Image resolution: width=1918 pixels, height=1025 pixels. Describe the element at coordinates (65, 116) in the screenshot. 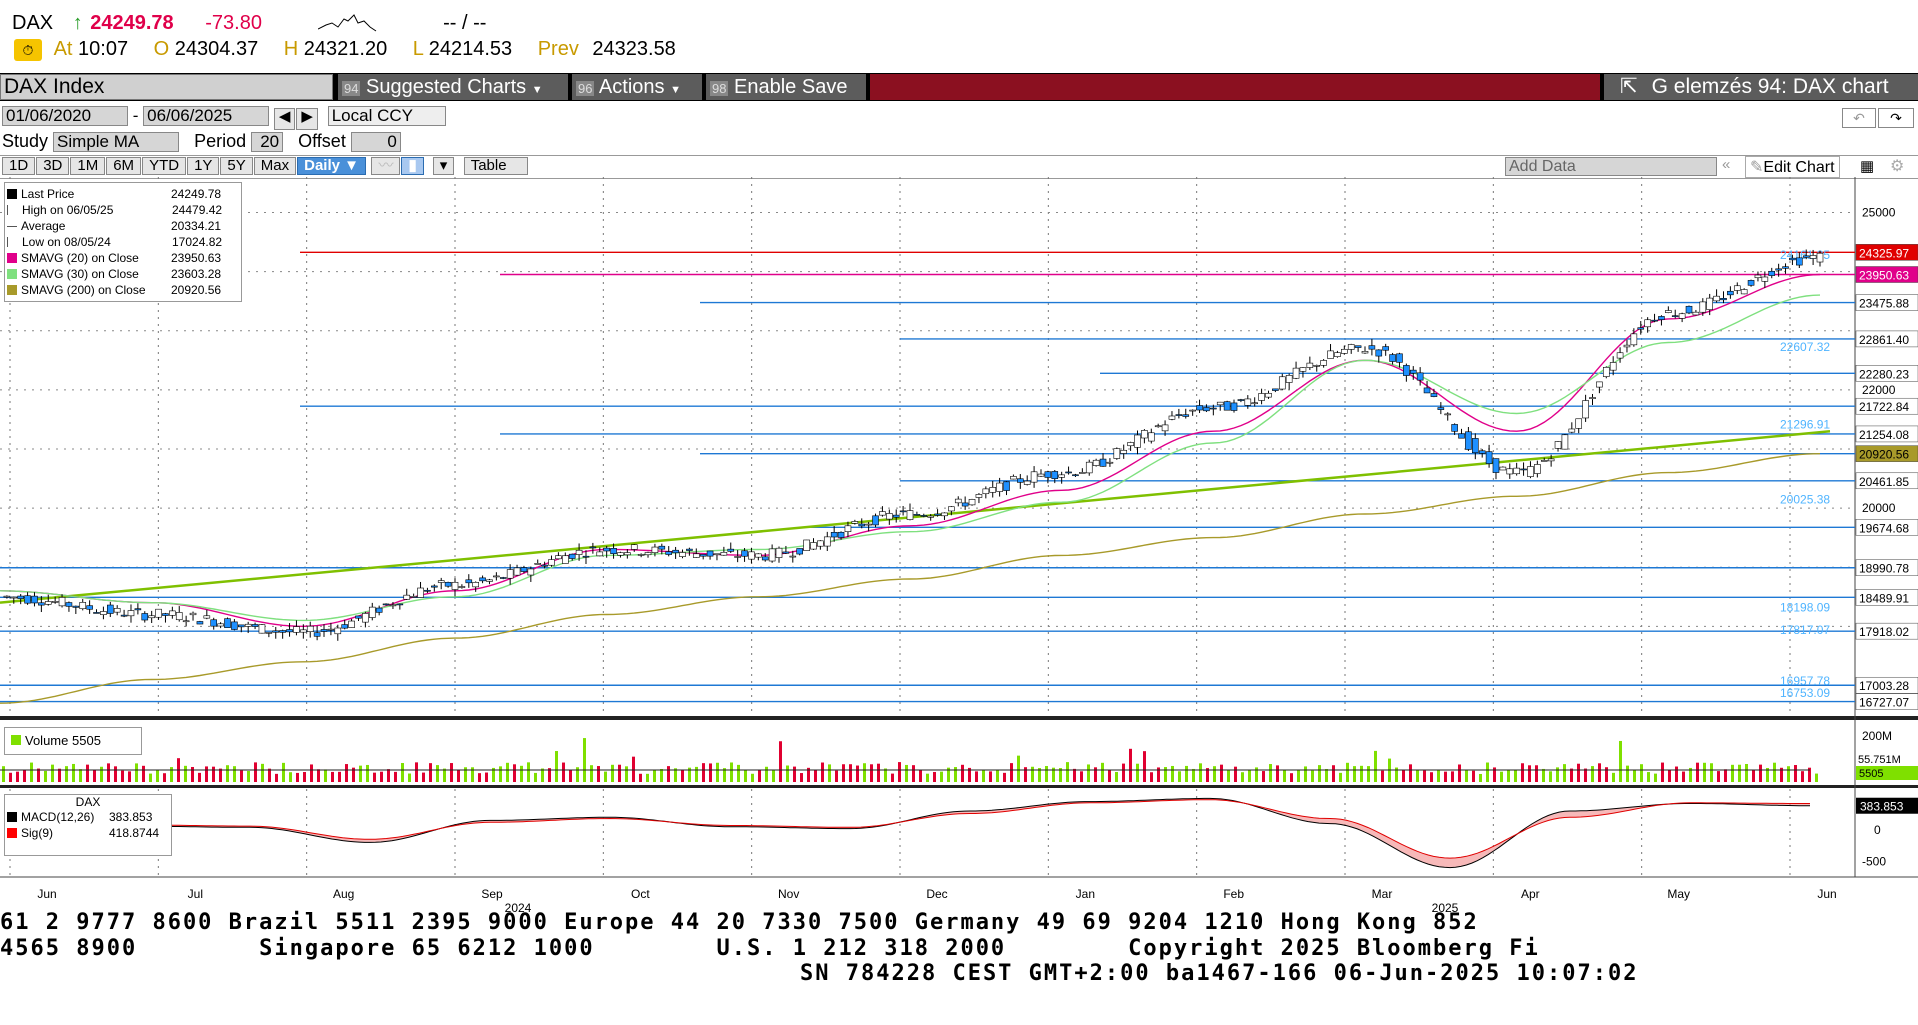

I see `start-date-field: 01/06/2020` at that location.